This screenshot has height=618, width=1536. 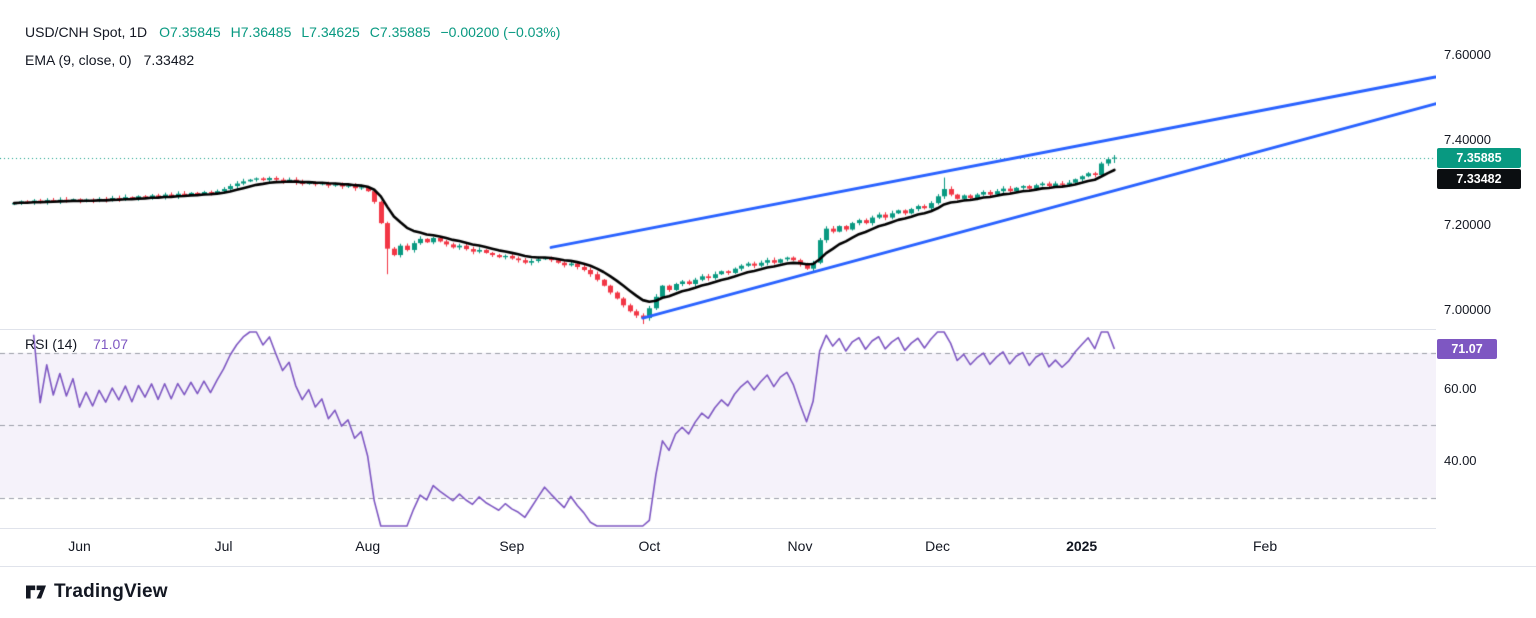 I want to click on ema-legend-row: EMA (9, close, 0) 7.33482, so click(x=297, y=60).